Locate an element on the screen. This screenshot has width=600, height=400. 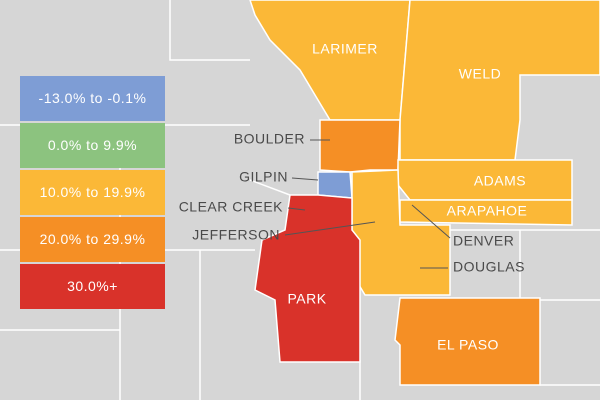
legend-label: 30.0%+ is located at coordinates (92, 286).